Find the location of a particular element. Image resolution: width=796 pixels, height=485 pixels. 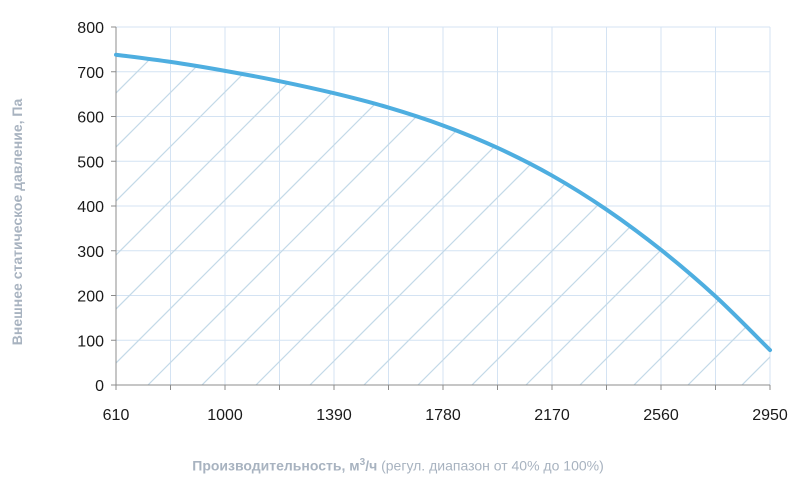

x-axis-title-superscript: 3 is located at coordinates (362, 462).